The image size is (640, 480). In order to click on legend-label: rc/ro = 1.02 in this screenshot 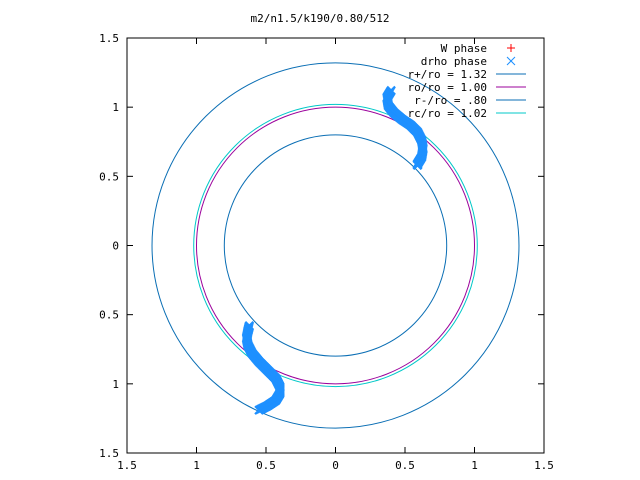, I will do `click(447, 113)`.